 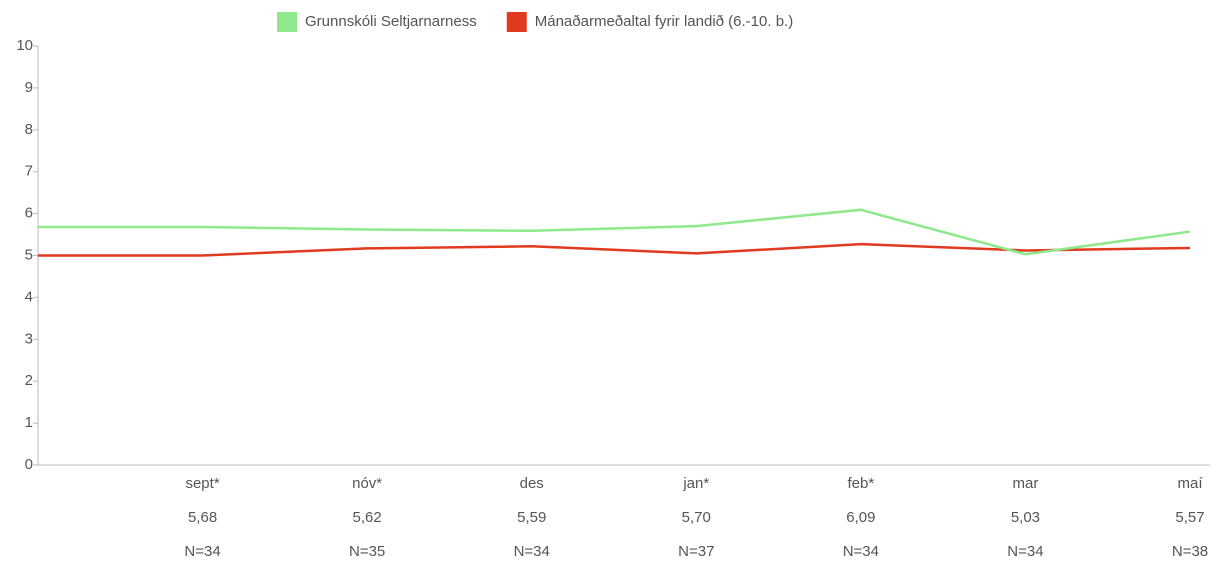 What do you see at coordinates (391, 21) in the screenshot?
I see `legend-label: Grunnskóli Seltjarnarness` at bounding box center [391, 21].